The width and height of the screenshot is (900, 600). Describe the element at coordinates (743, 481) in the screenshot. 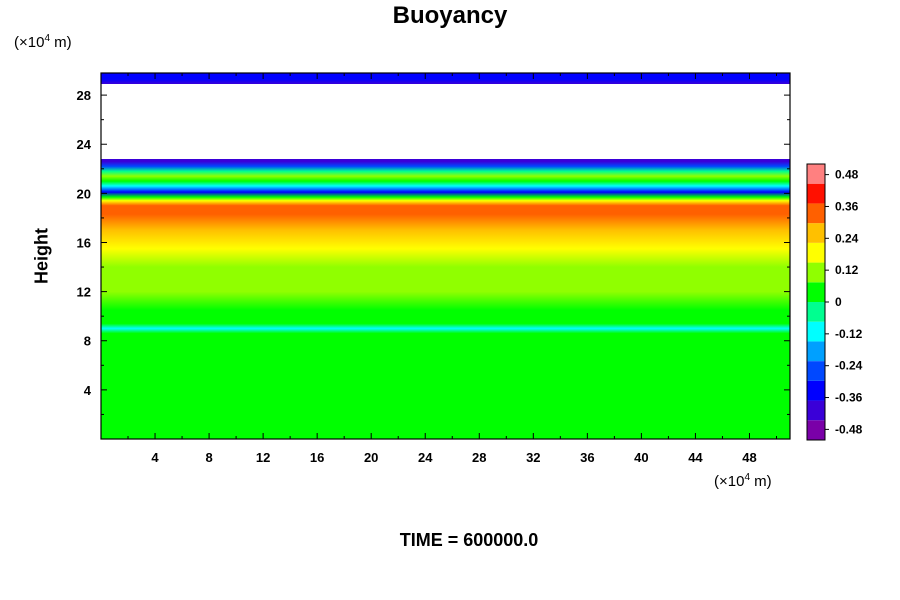

I see `x-unit-label: (×104 m)` at that location.